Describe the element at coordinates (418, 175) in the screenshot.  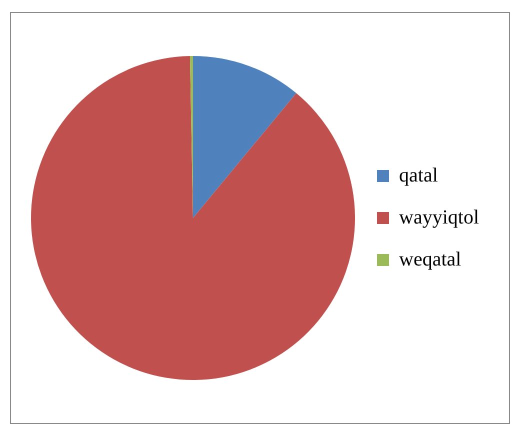
I see `legend-label: qatal` at that location.